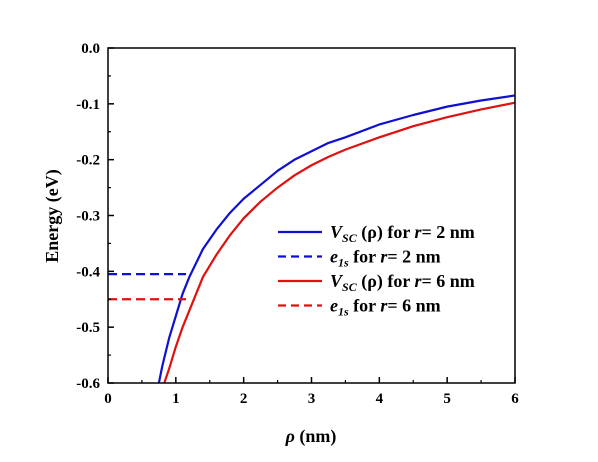 This screenshot has height=462, width=598. I want to click on x-axis-title-unit: (nm), so click(317, 436).